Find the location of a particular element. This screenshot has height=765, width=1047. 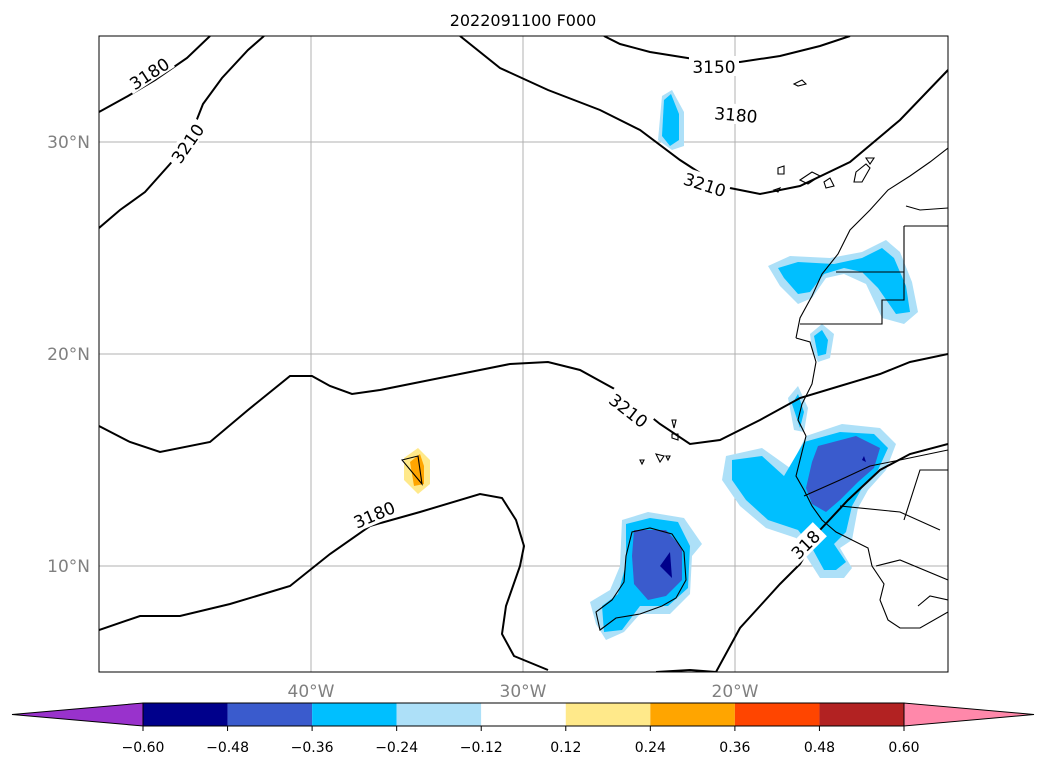

colorbar-extend-low is located at coordinates (77, 714).